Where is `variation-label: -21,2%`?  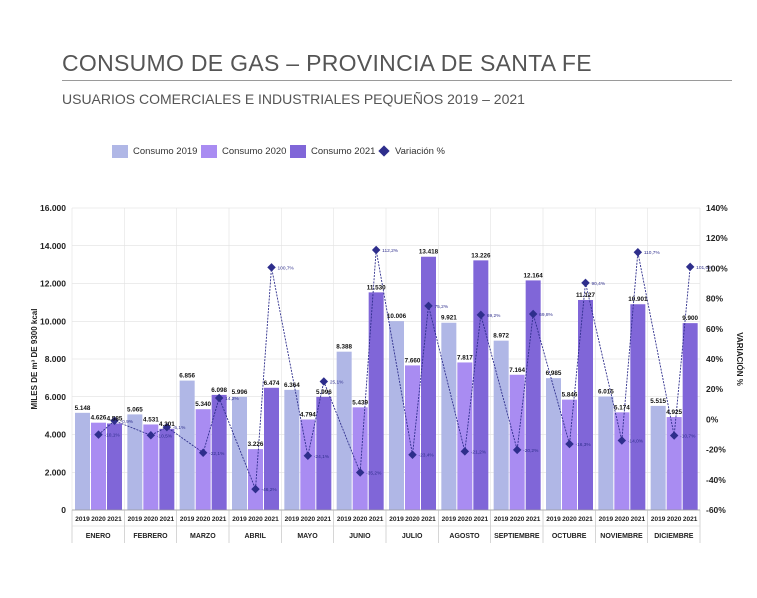
variation-label: -21,2% is located at coordinates (479, 452).